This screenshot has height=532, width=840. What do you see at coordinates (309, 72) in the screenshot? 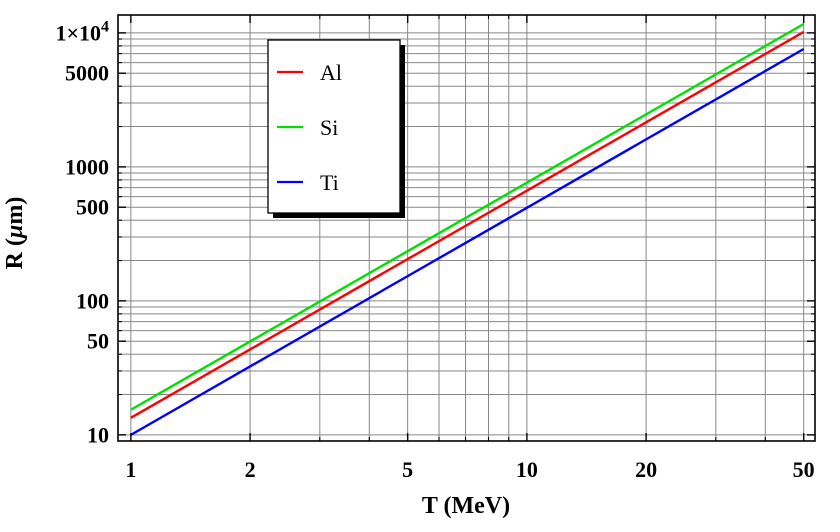
I see `legend-entry: Al` at bounding box center [309, 72].